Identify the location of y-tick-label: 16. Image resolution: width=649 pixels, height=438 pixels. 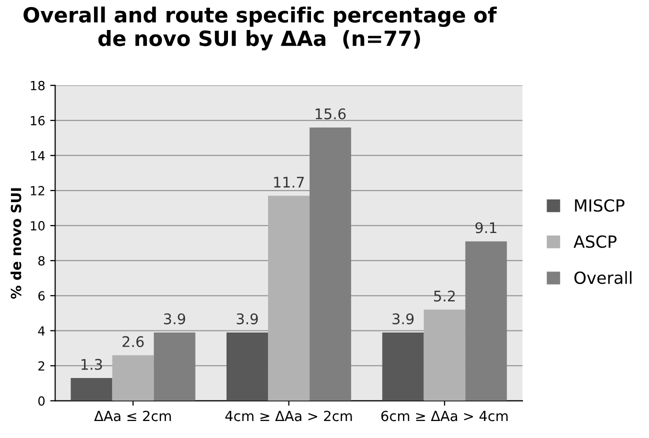
(37, 121).